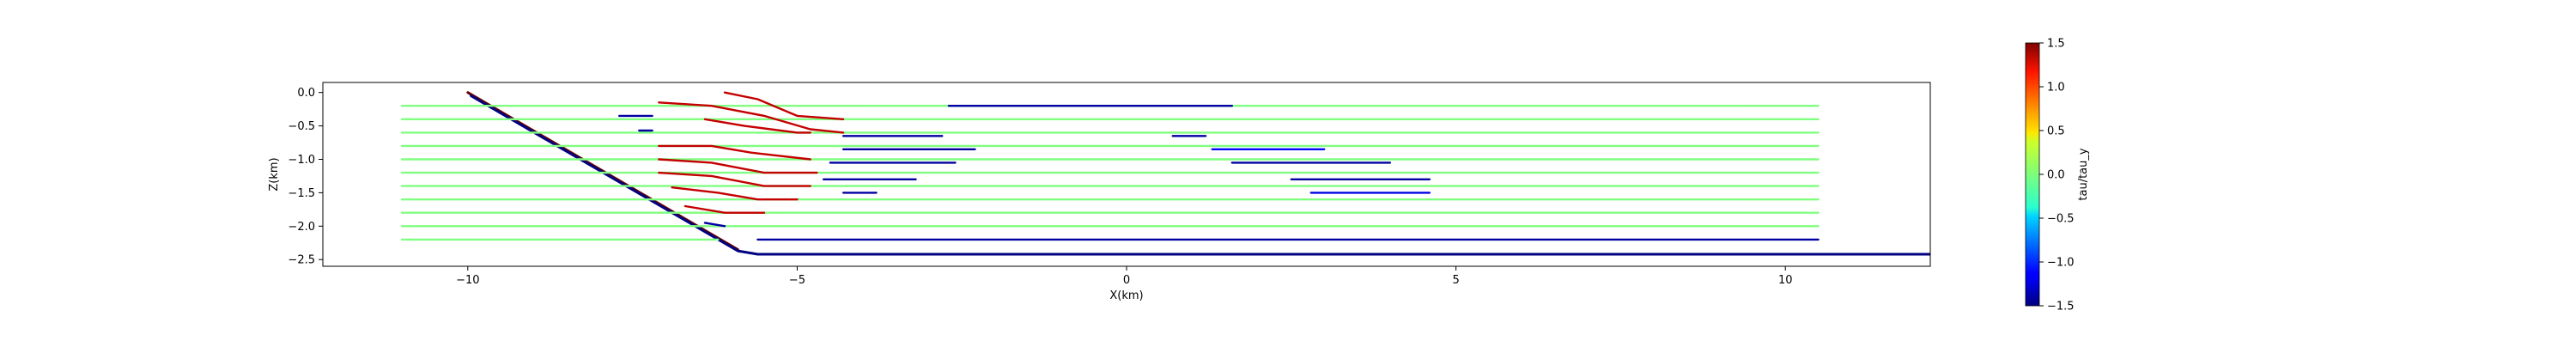  I want to click on y-tick-label: −2.0, so click(301, 227).